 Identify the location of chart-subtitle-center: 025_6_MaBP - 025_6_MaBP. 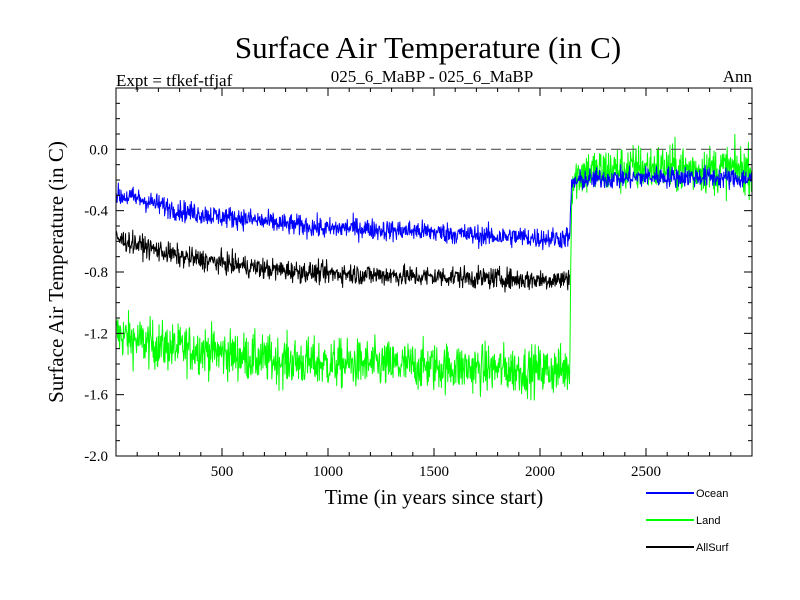
(432, 76).